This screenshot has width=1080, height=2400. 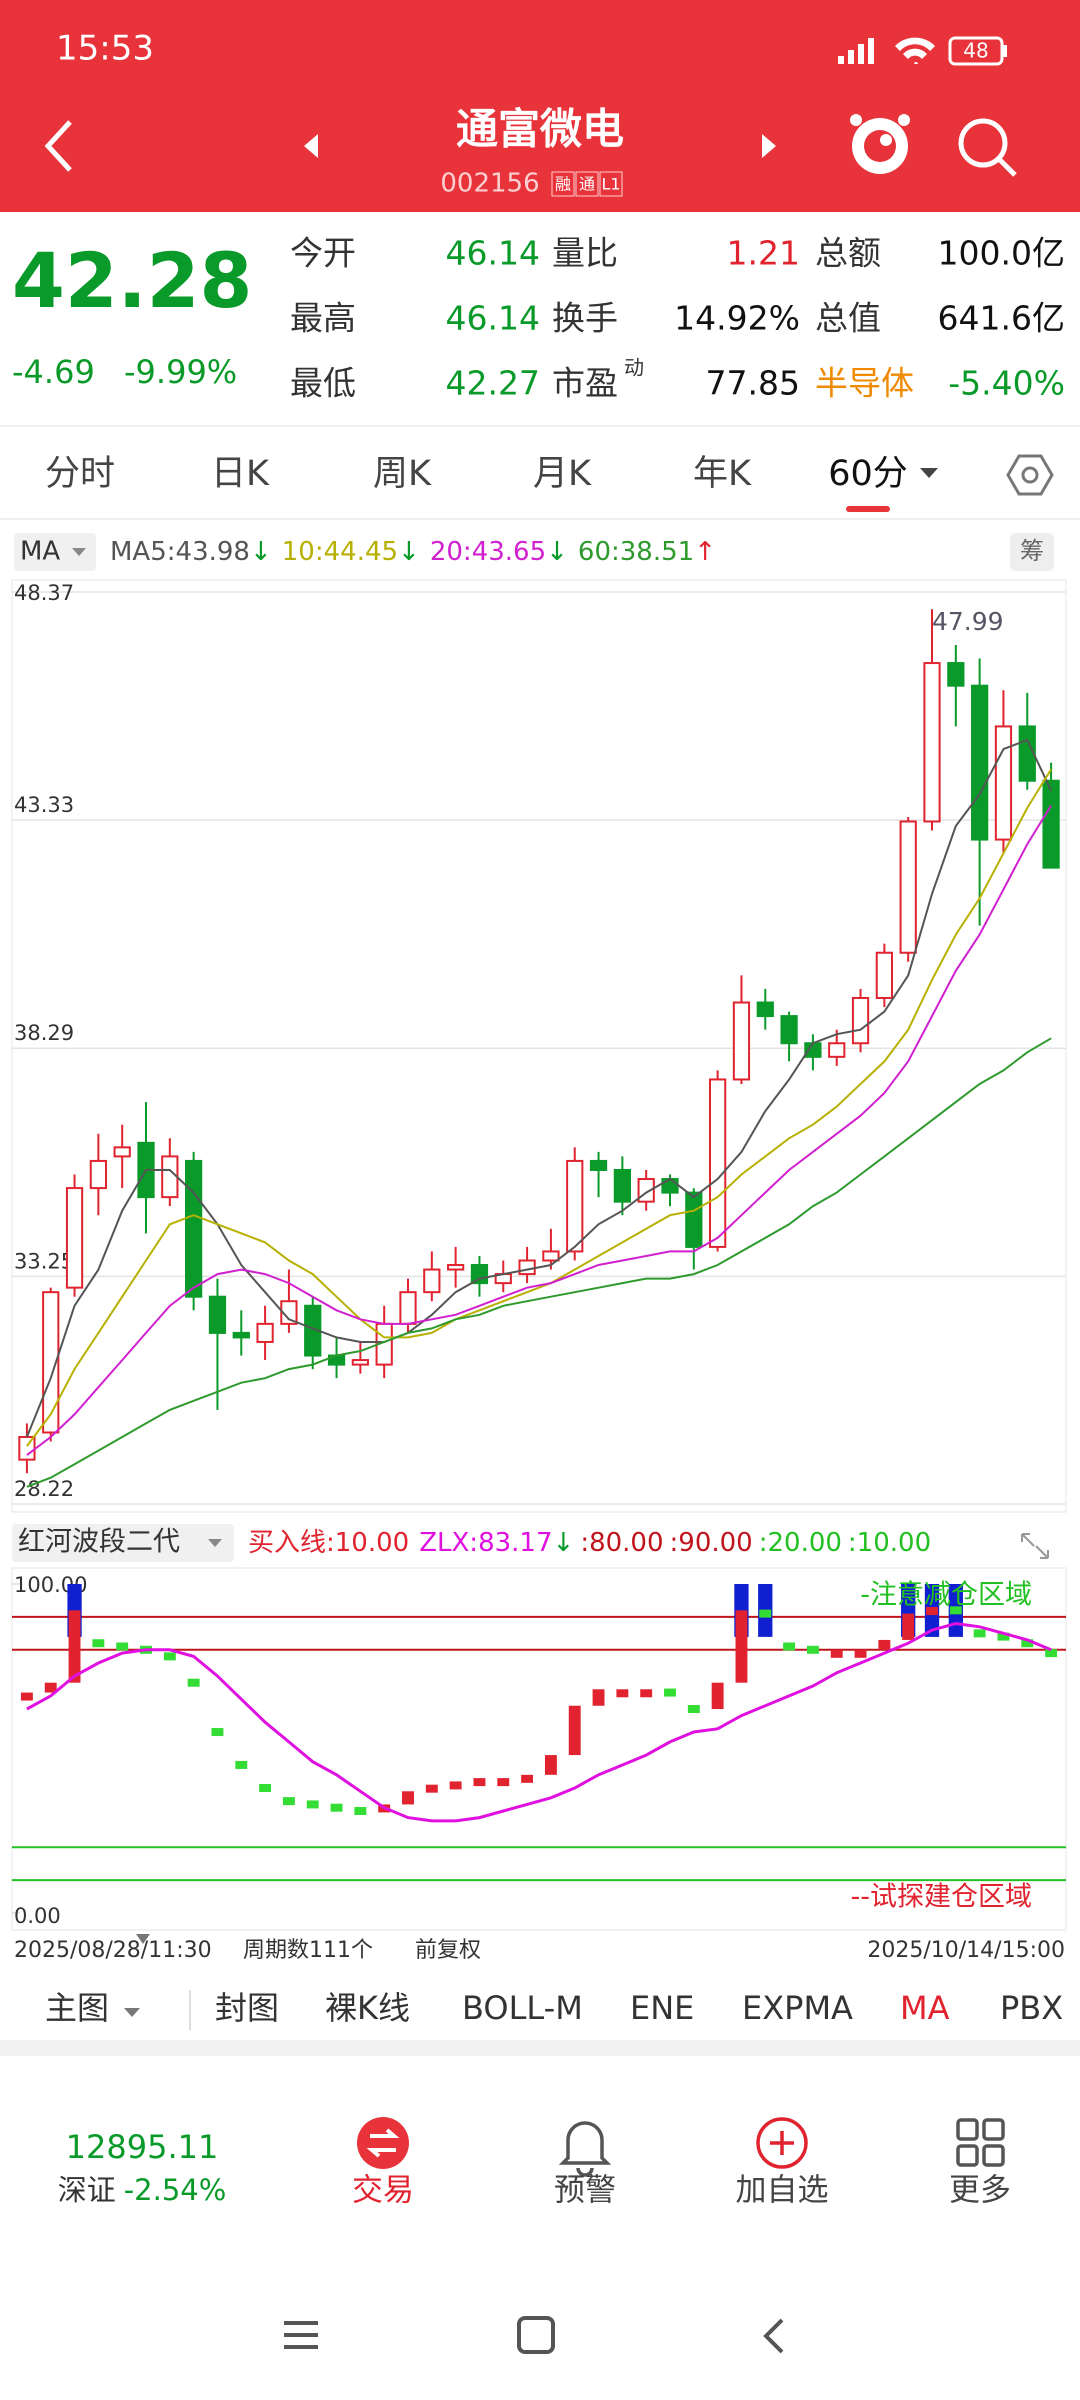 I want to click on divider, so click(x=540, y=519).